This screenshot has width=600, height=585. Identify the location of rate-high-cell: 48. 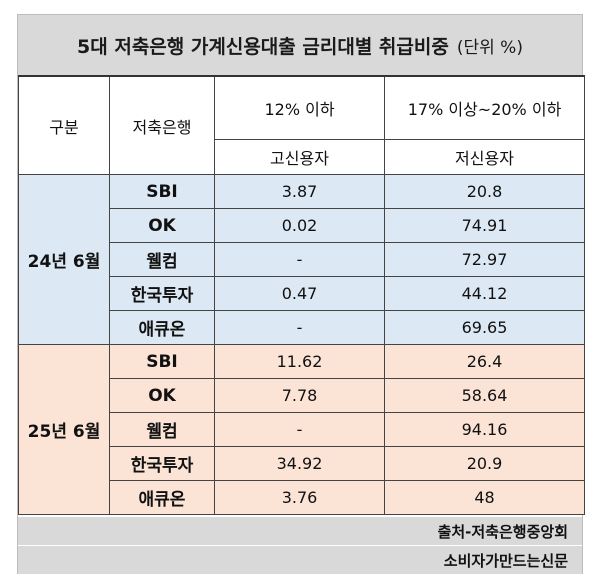
(484, 497).